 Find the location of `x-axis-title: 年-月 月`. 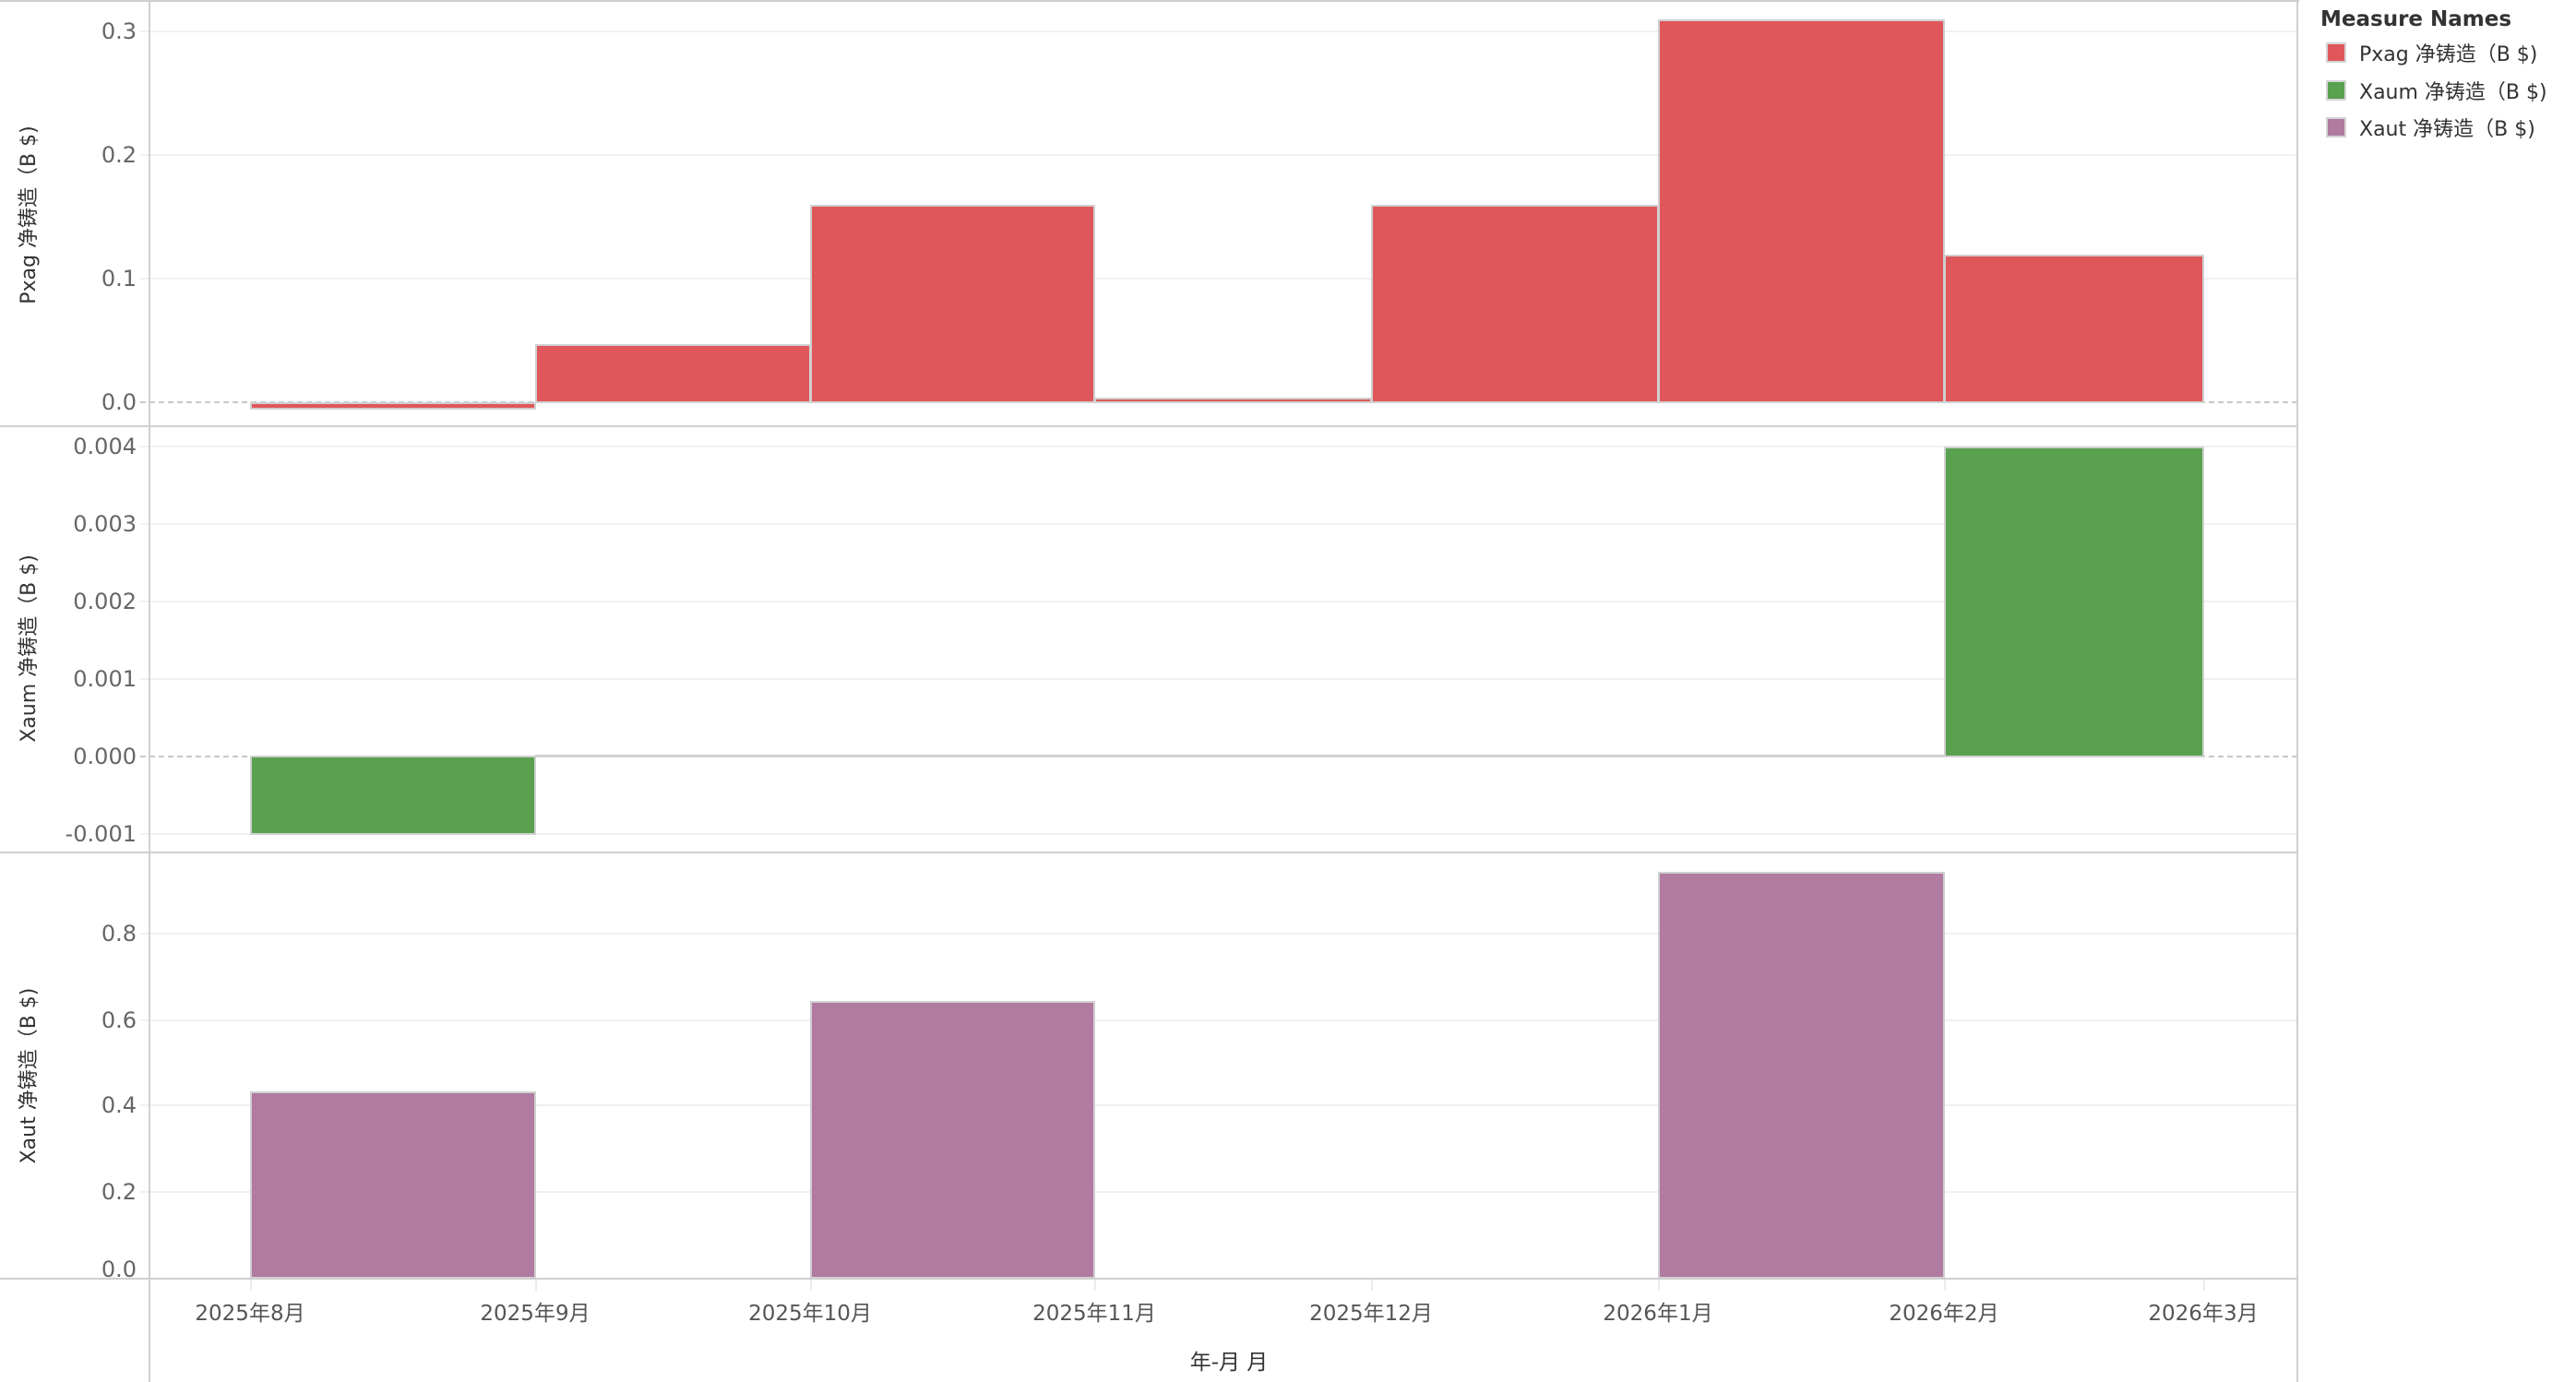

x-axis-title: 年-月 月 is located at coordinates (1229, 1363).